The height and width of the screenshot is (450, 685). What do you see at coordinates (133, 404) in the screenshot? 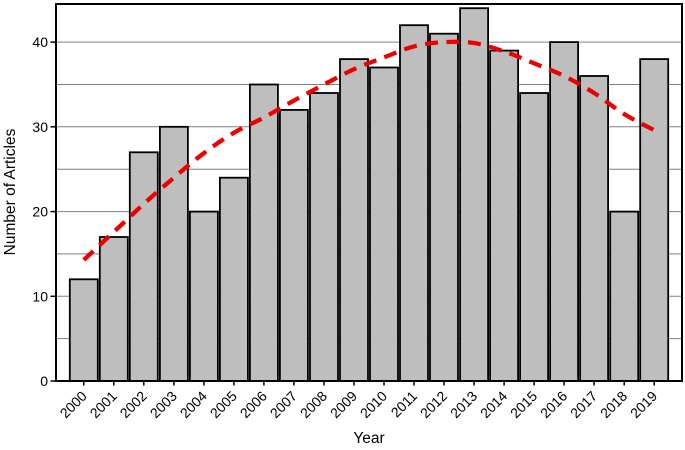
I see `x-tick-label-2002: 2002` at bounding box center [133, 404].